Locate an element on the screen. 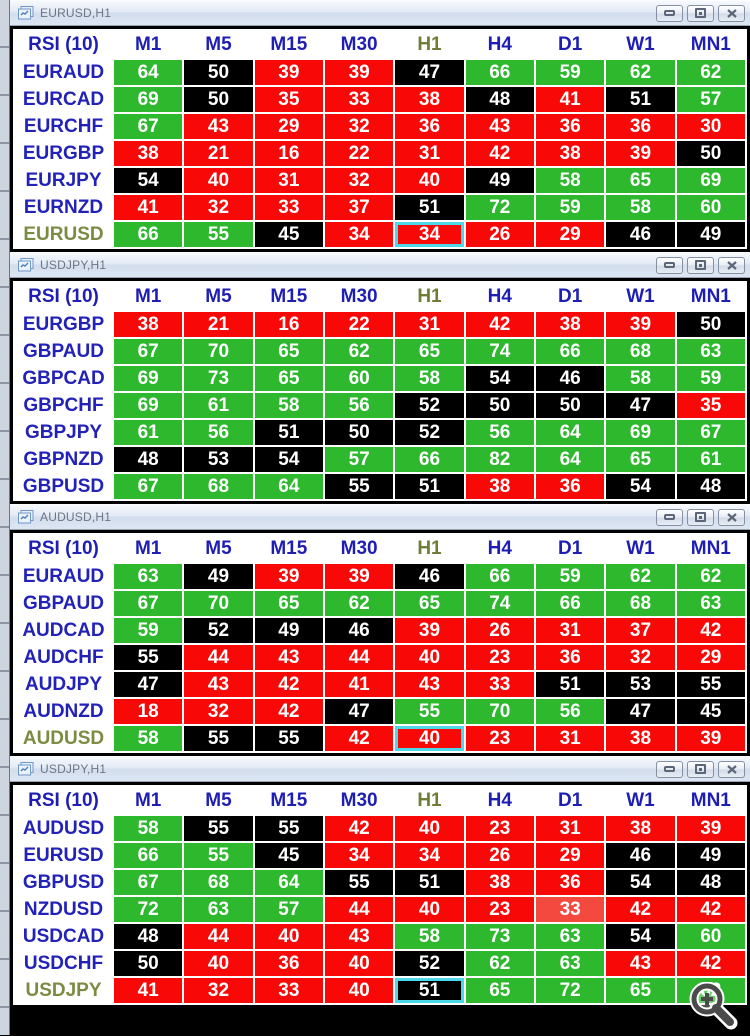 The width and height of the screenshot is (750, 1036). rsi-cell-EURUSD-H1: 34 is located at coordinates (429, 234).